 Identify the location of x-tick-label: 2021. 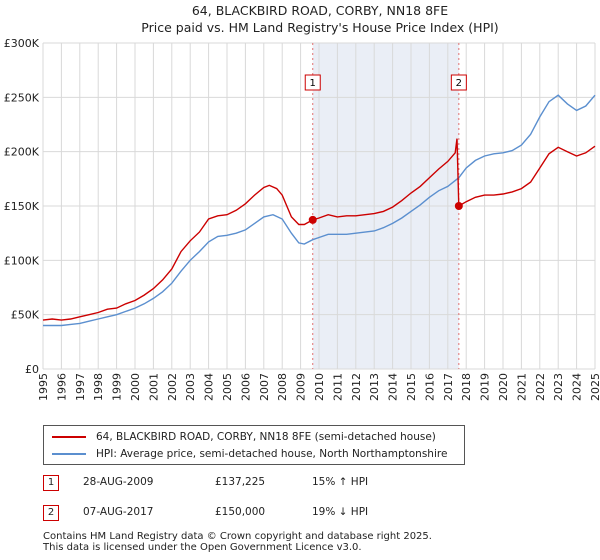
(521, 387).